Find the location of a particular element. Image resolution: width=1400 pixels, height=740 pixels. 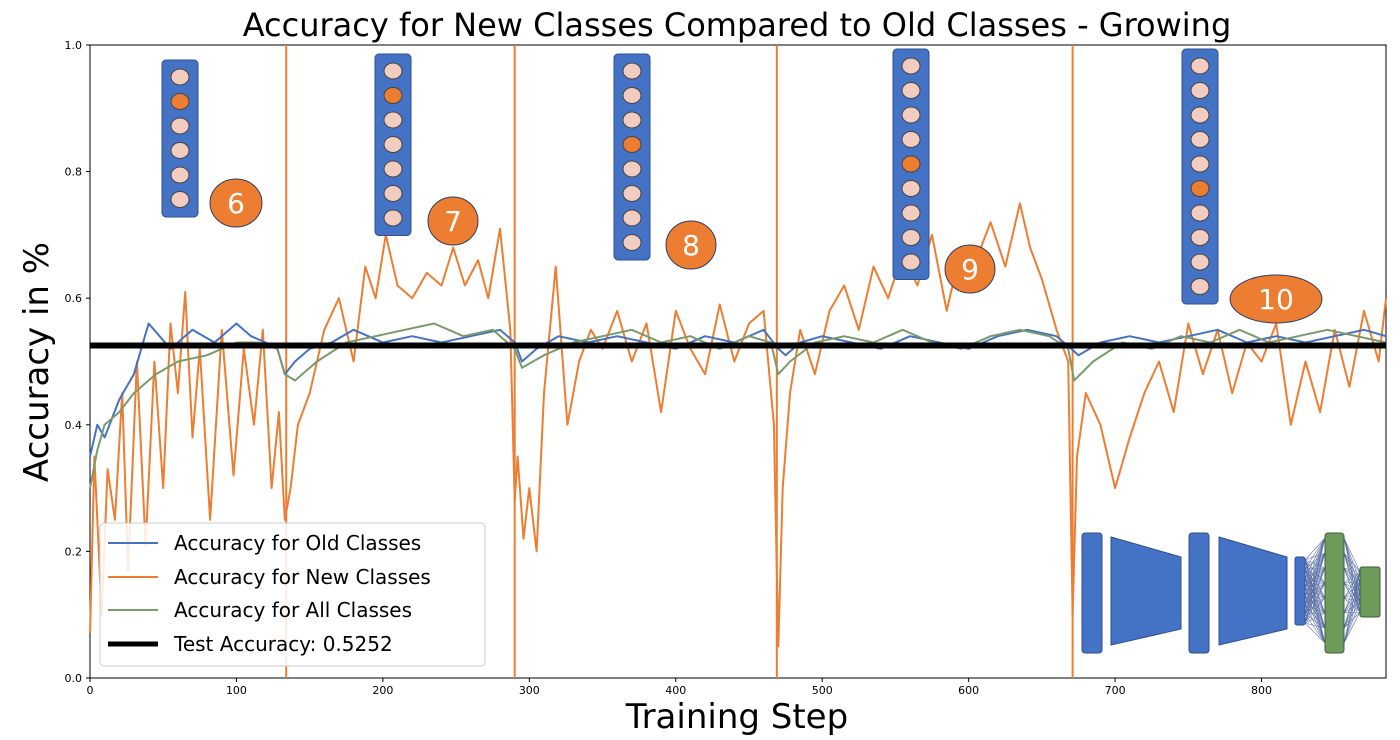

neuron-count-label: 9 is located at coordinates (970, 269).